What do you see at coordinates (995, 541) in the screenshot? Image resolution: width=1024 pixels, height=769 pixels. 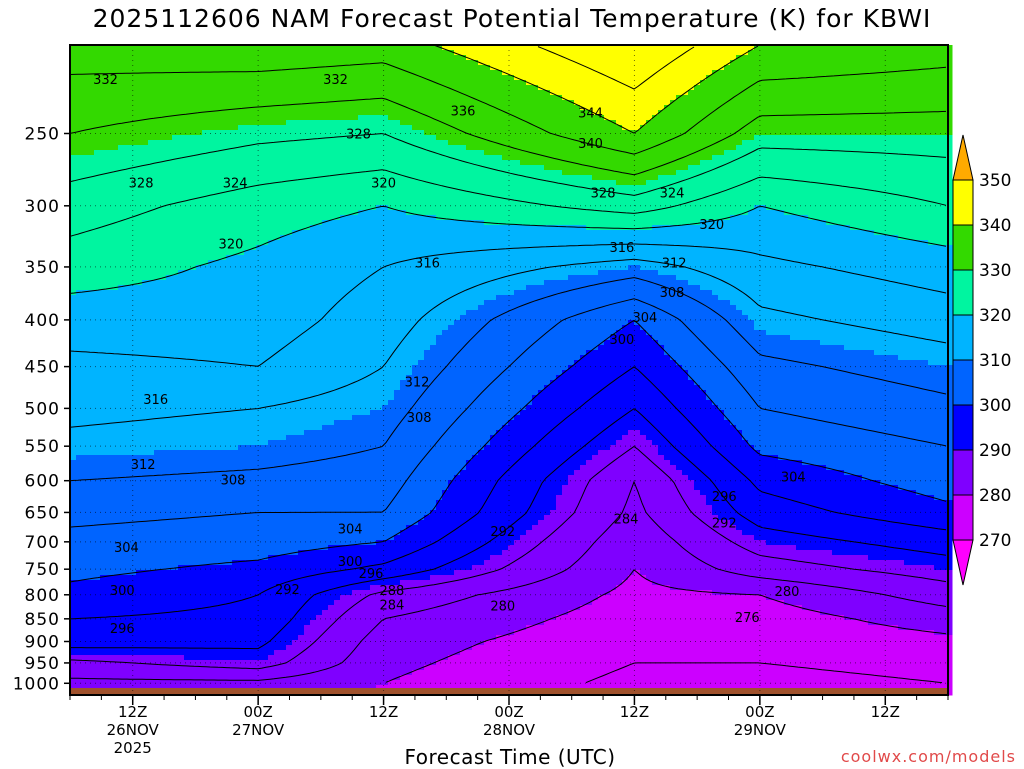 I see `colorbar-label: 270` at bounding box center [995, 541].